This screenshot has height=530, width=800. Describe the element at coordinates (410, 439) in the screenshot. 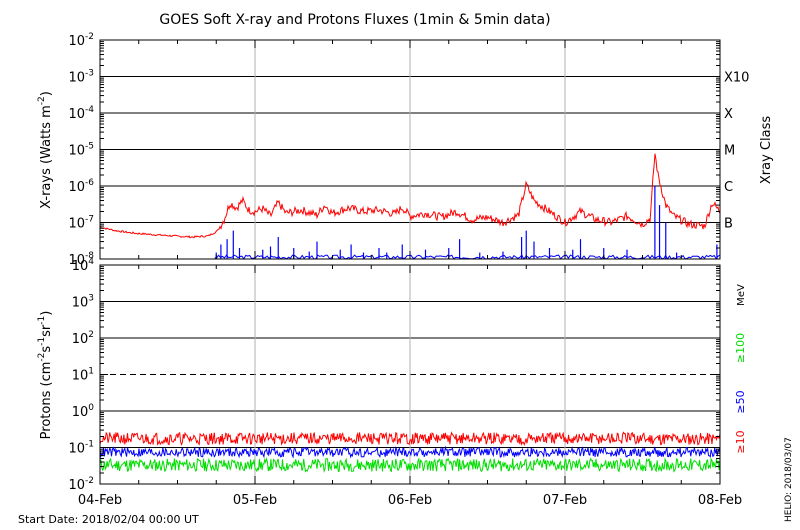

I see `proton-series-≥10` at that location.